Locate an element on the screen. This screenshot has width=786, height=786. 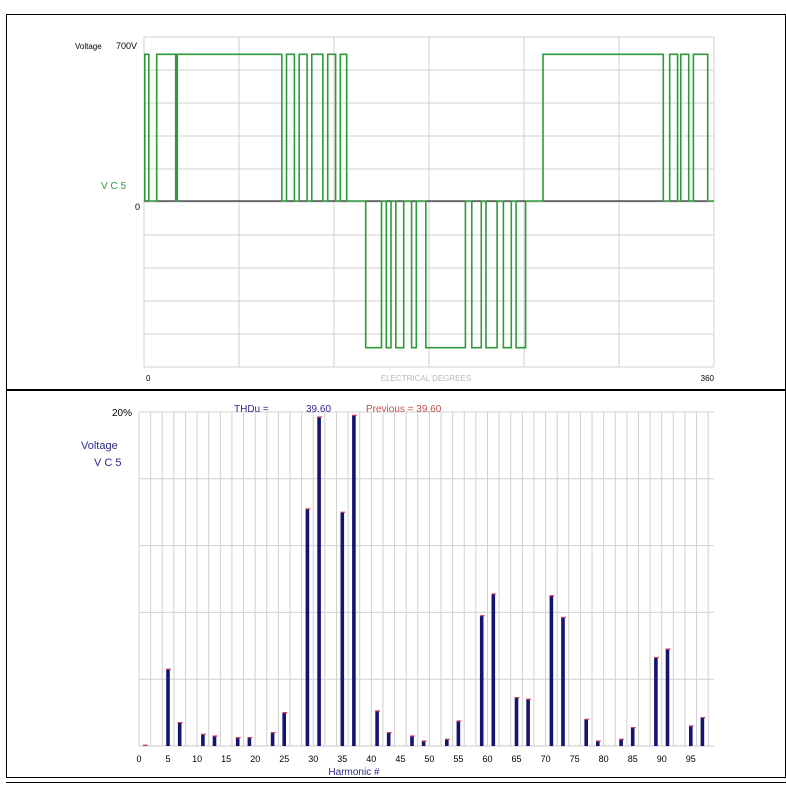
harmonic-x-tick-label: 95 is located at coordinates (691, 759).